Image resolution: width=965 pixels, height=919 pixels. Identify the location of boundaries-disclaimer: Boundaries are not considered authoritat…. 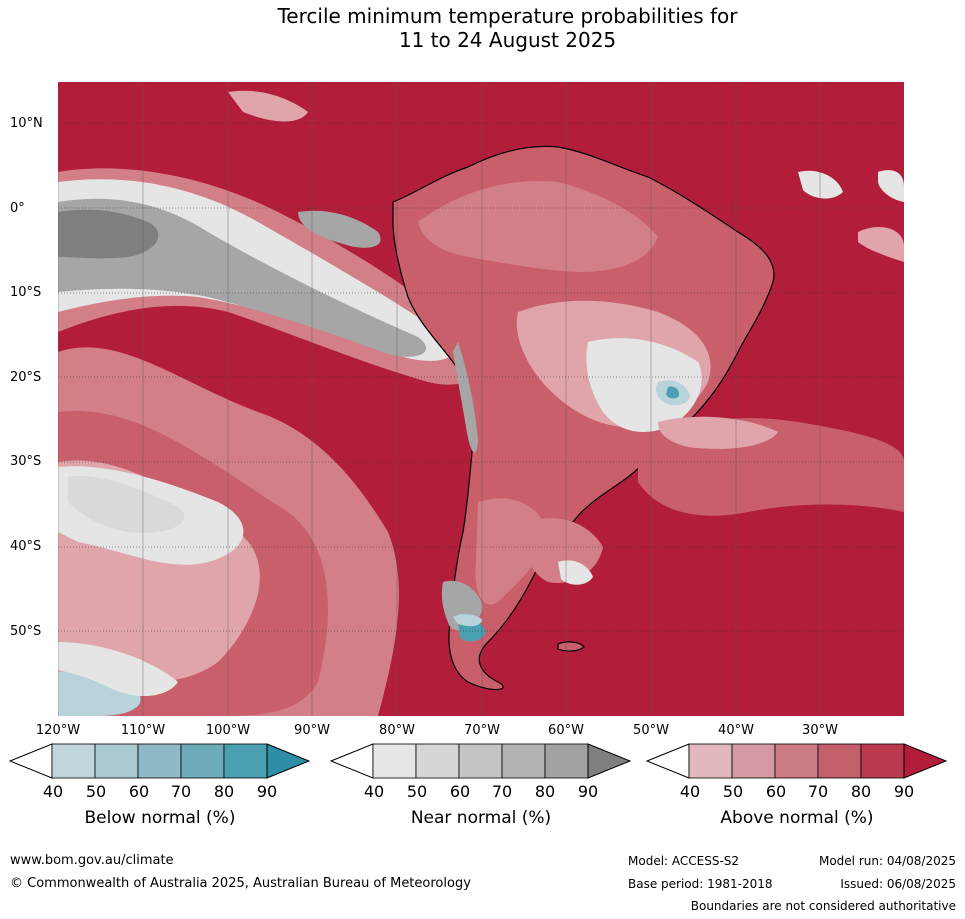
(823, 906).